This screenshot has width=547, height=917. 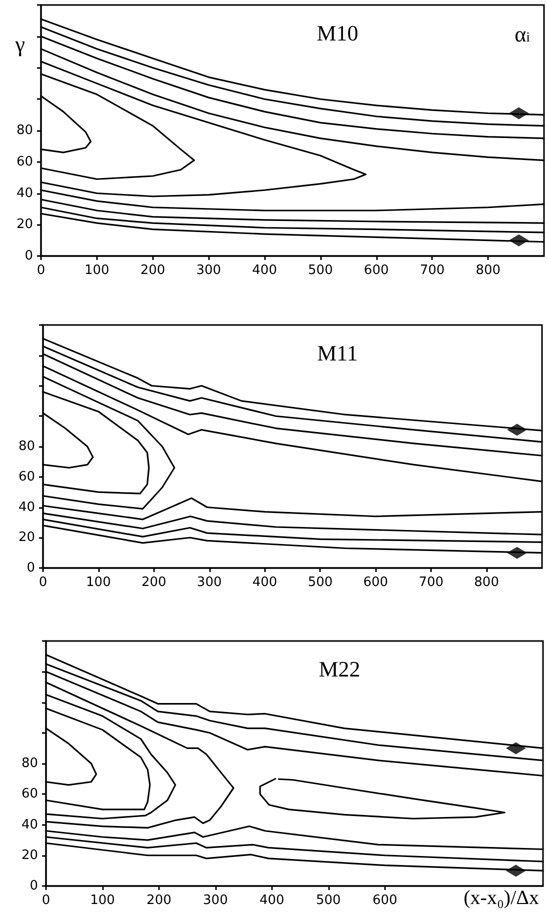 What do you see at coordinates (20, 44) in the screenshot?
I see `y-axis-title: γ` at bounding box center [20, 44].